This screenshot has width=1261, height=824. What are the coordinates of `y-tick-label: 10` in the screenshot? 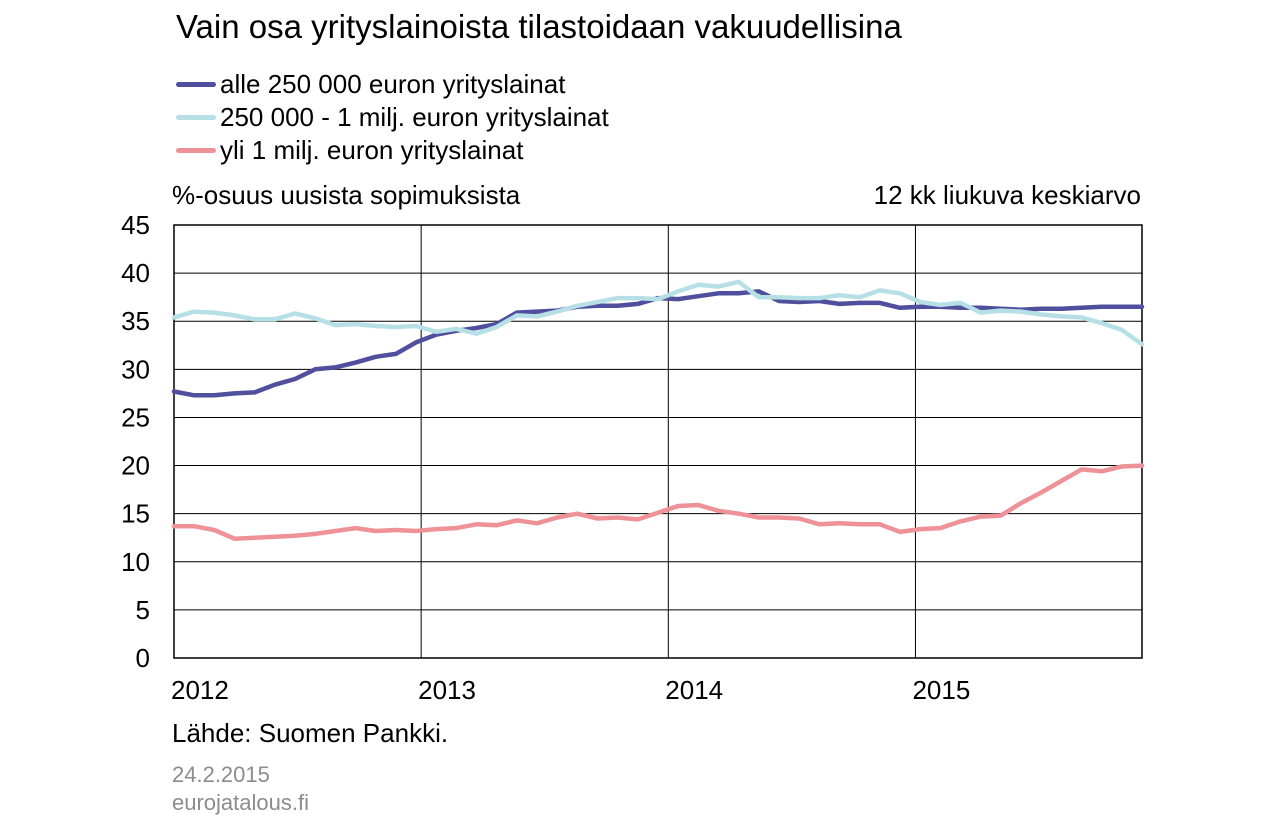 It's located at (135, 562).